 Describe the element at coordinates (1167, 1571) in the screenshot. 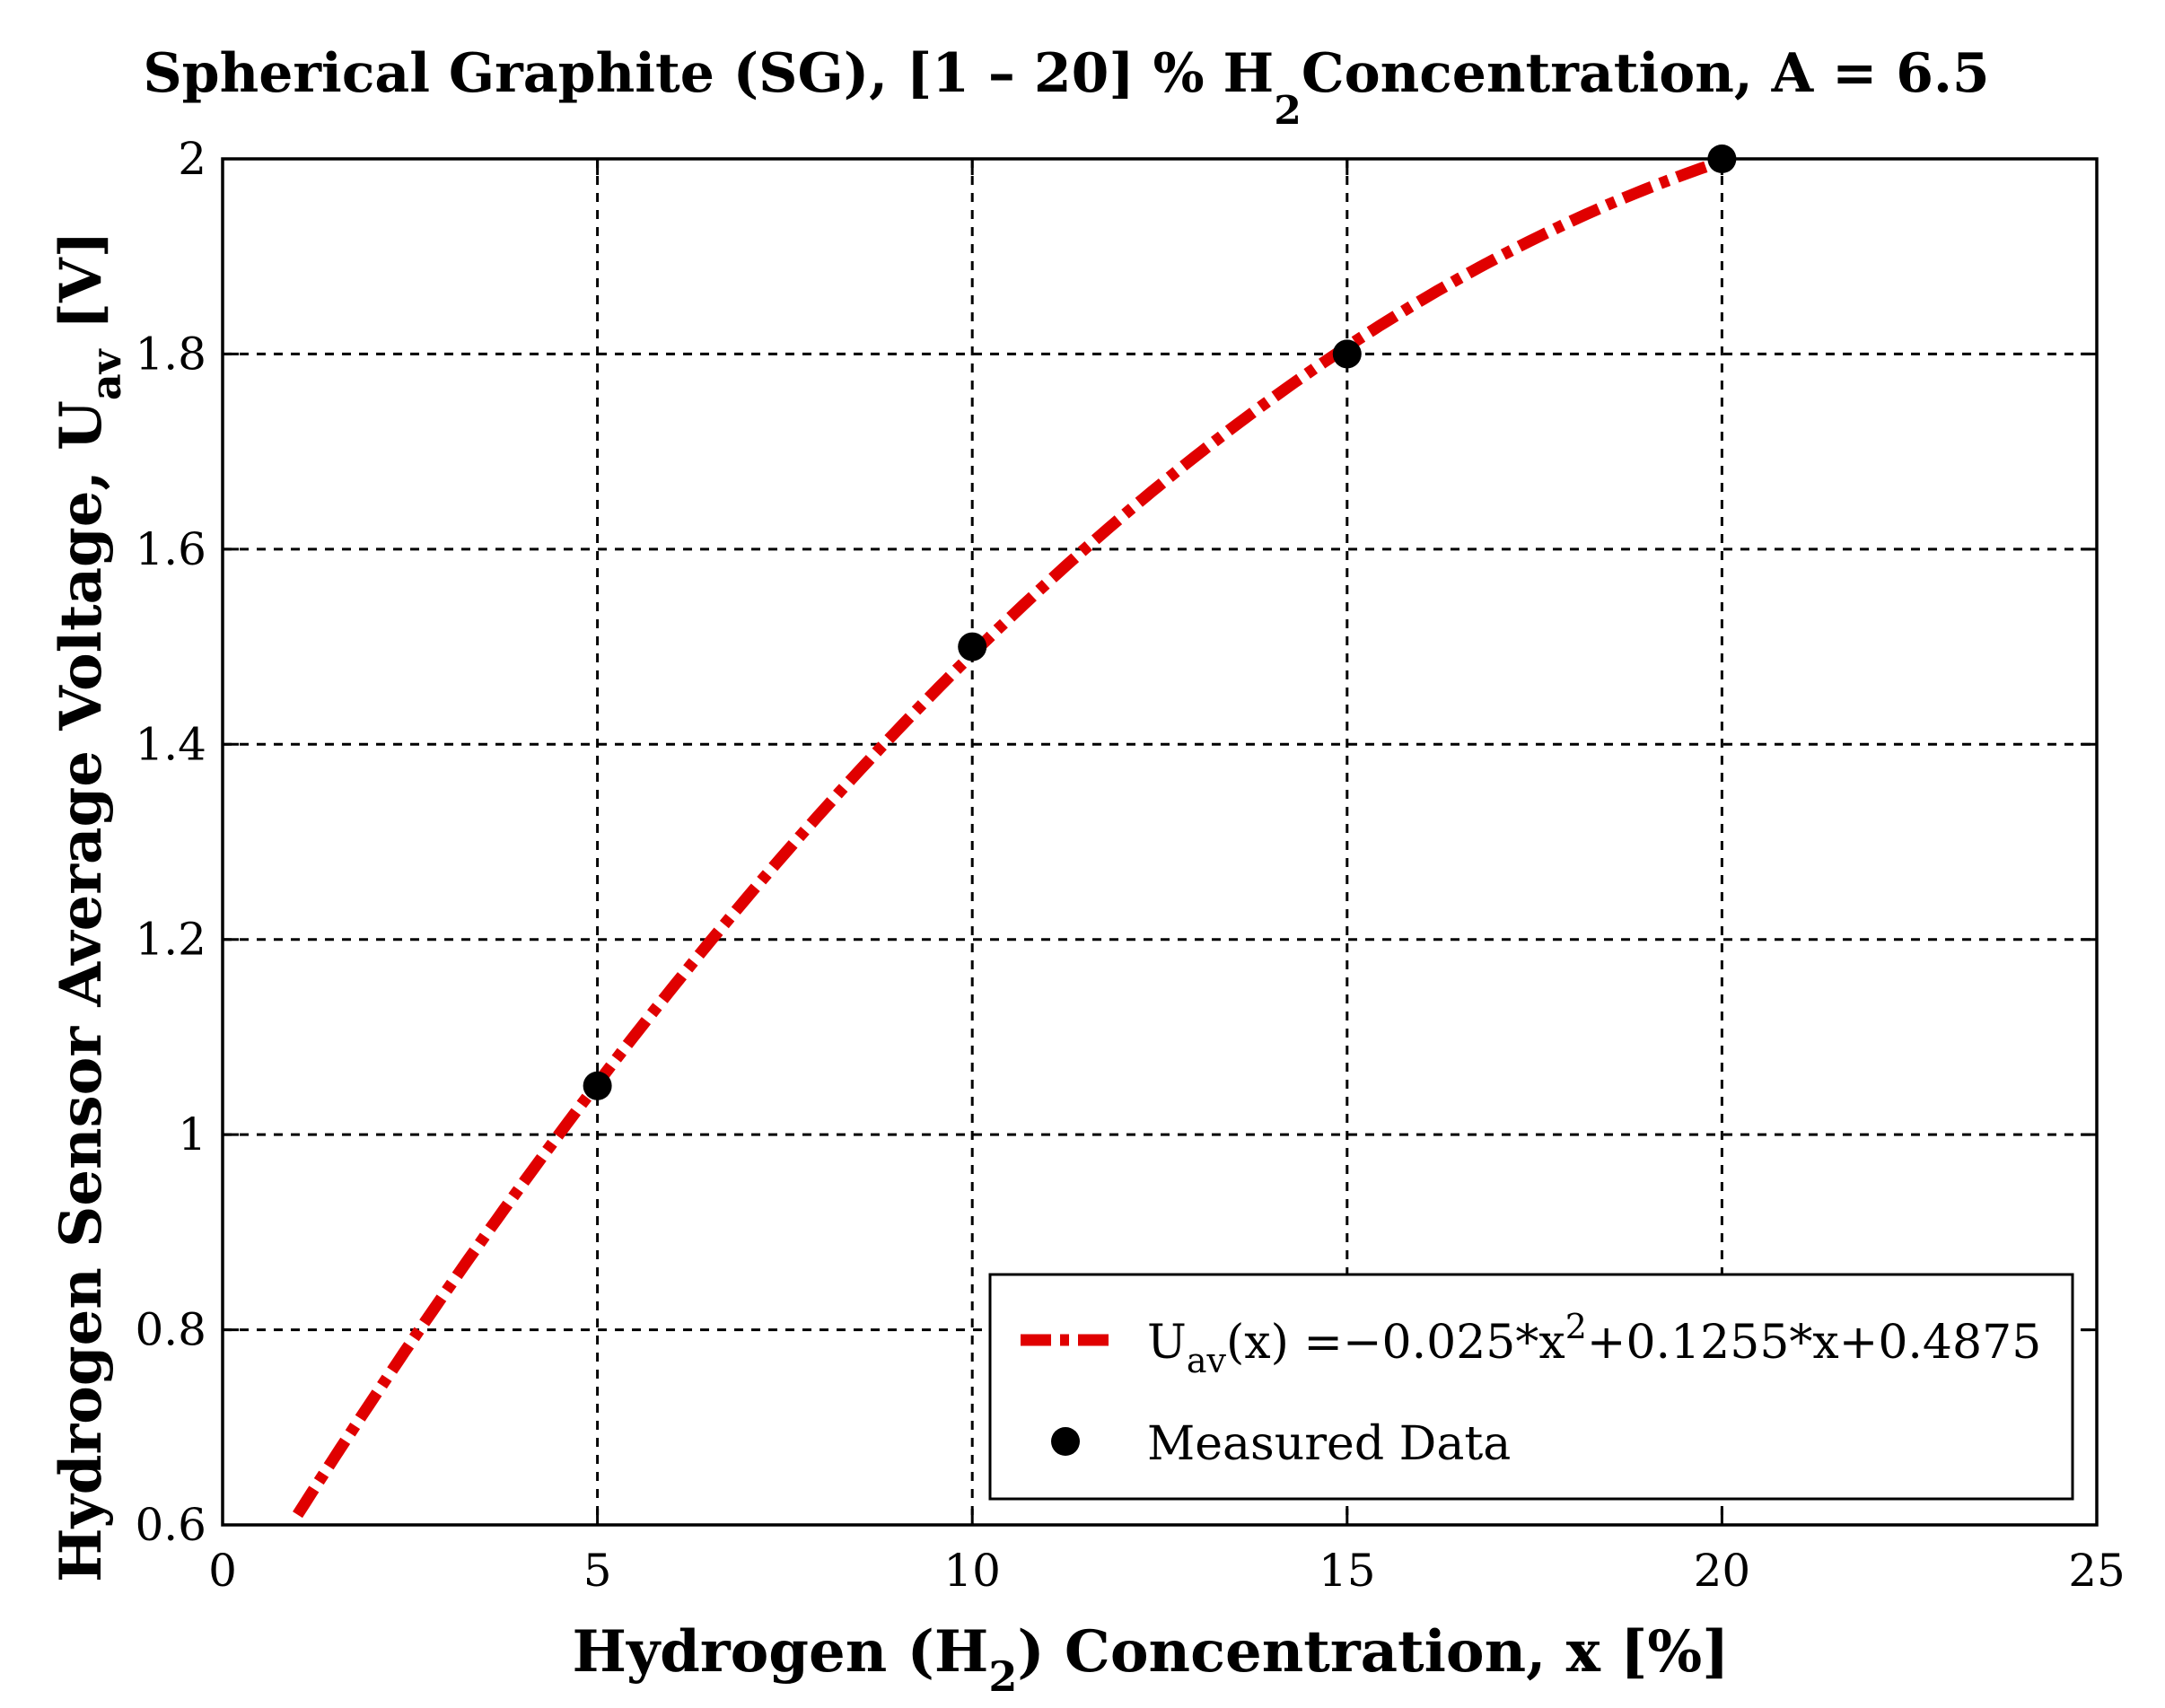

I see `x-tick-labels: 0 5 10 15 20 25` at that location.